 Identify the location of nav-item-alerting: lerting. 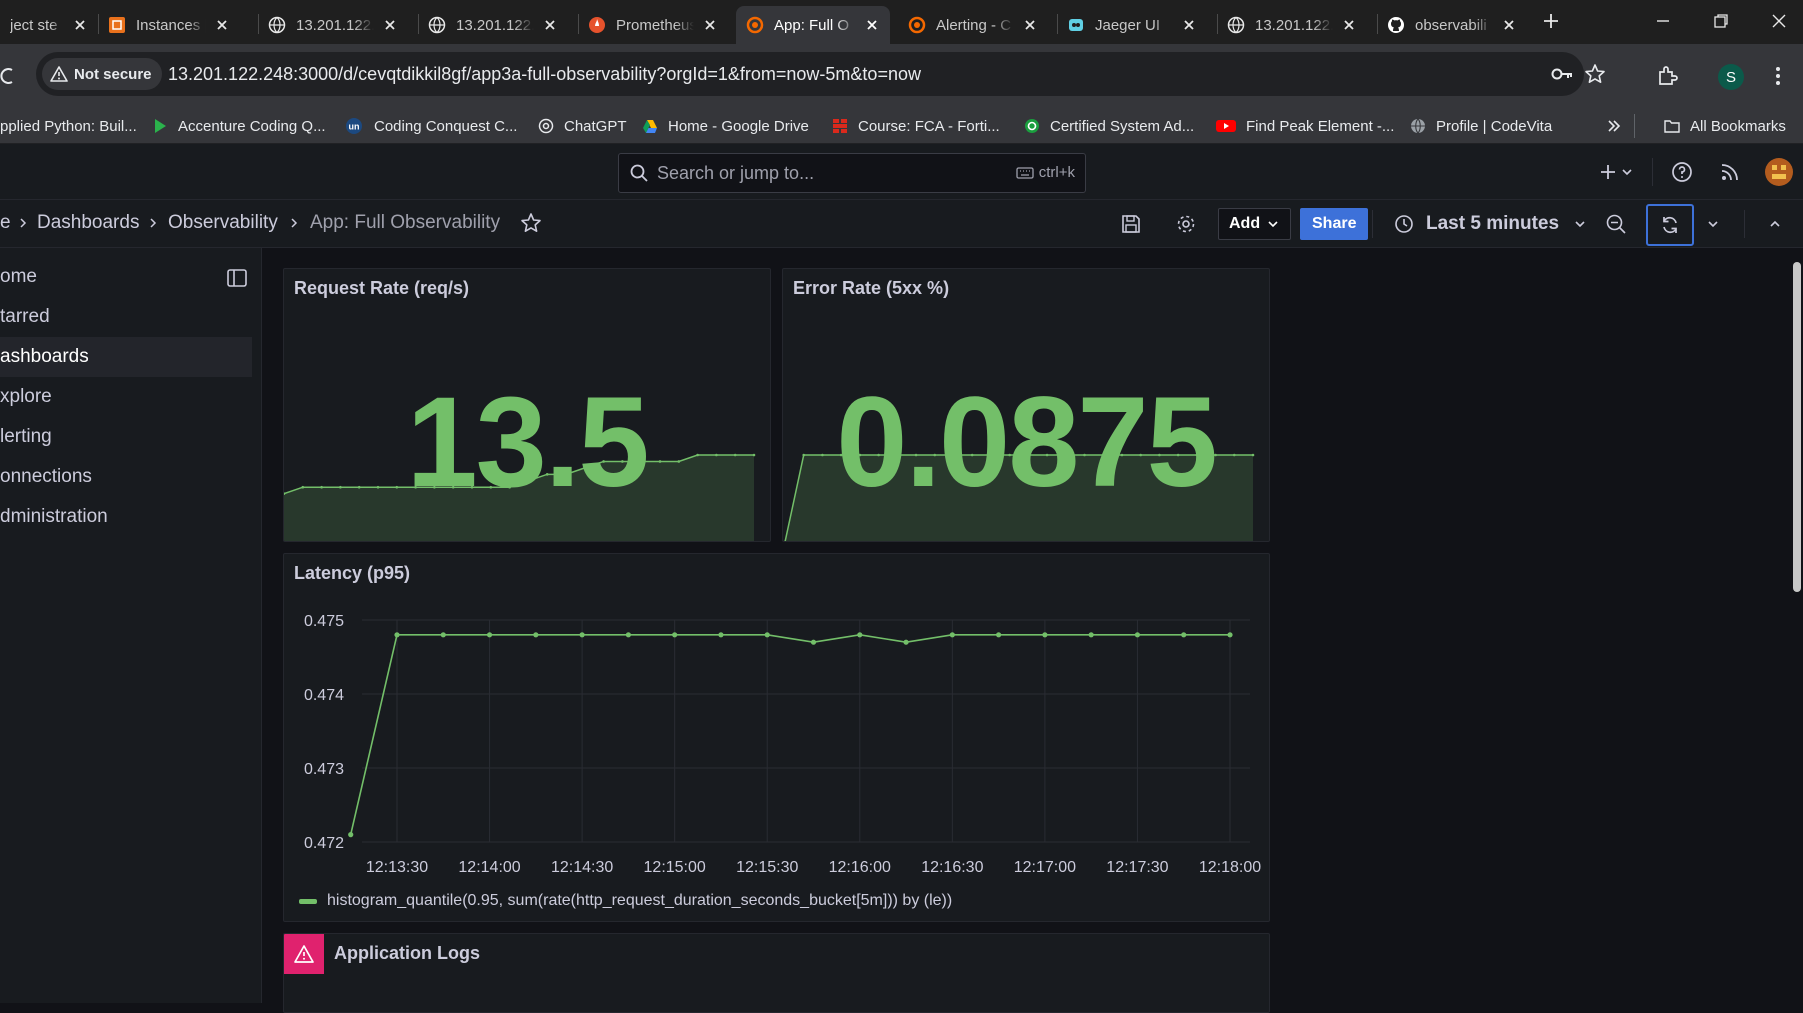
(26, 436).